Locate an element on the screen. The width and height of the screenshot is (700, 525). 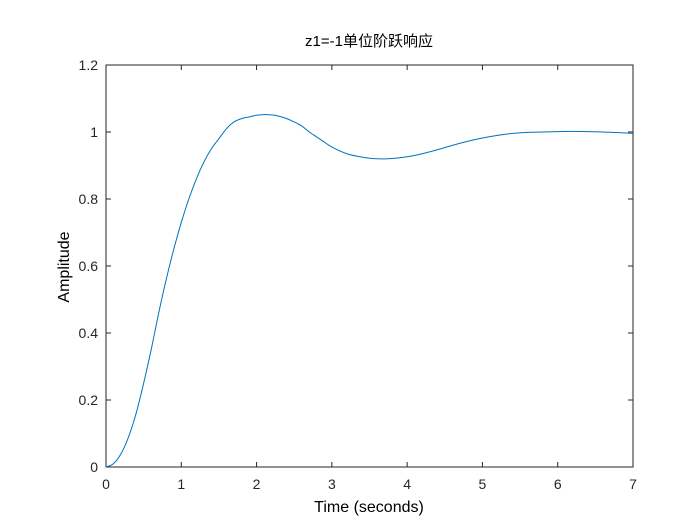
x-tick-label: 4 is located at coordinates (407, 484).